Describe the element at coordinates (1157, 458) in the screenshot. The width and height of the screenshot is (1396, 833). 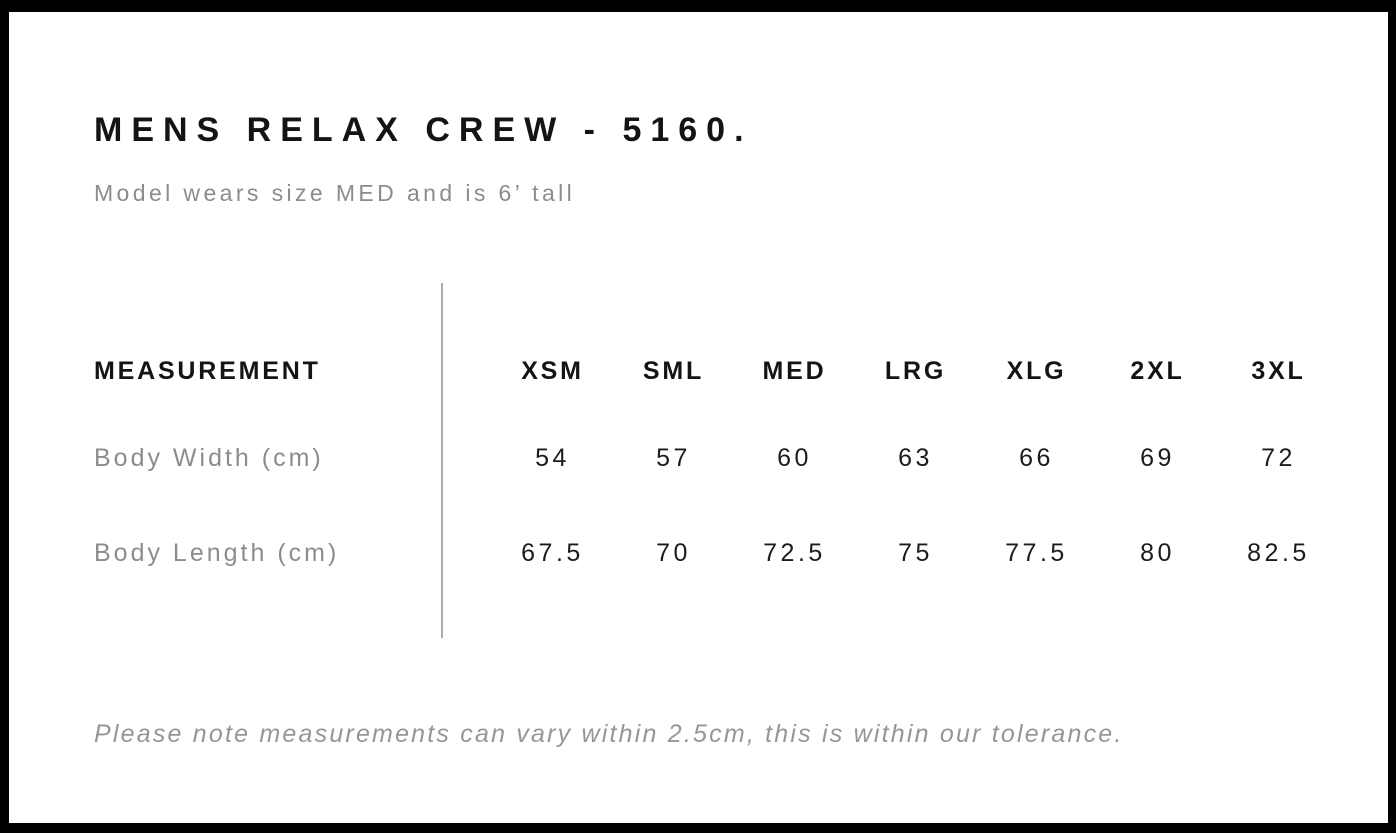
I see `body-width-2xl: 69` at that location.